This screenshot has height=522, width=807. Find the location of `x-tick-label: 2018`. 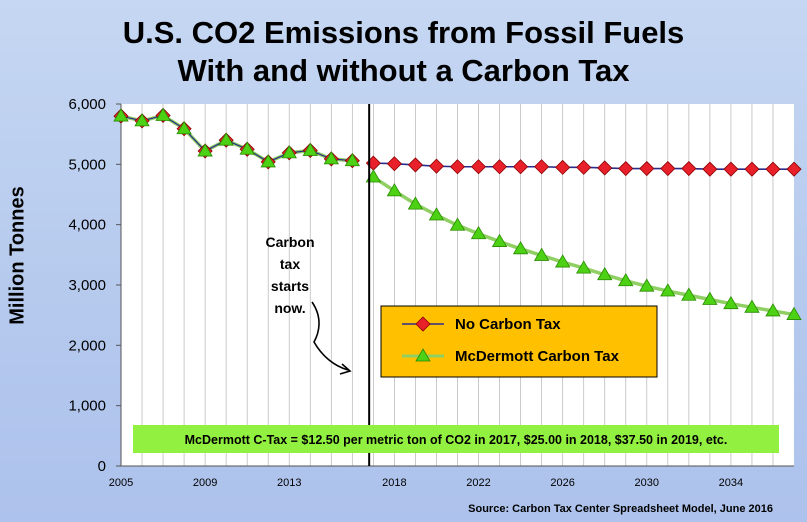

x-tick-label: 2018 is located at coordinates (394, 483).